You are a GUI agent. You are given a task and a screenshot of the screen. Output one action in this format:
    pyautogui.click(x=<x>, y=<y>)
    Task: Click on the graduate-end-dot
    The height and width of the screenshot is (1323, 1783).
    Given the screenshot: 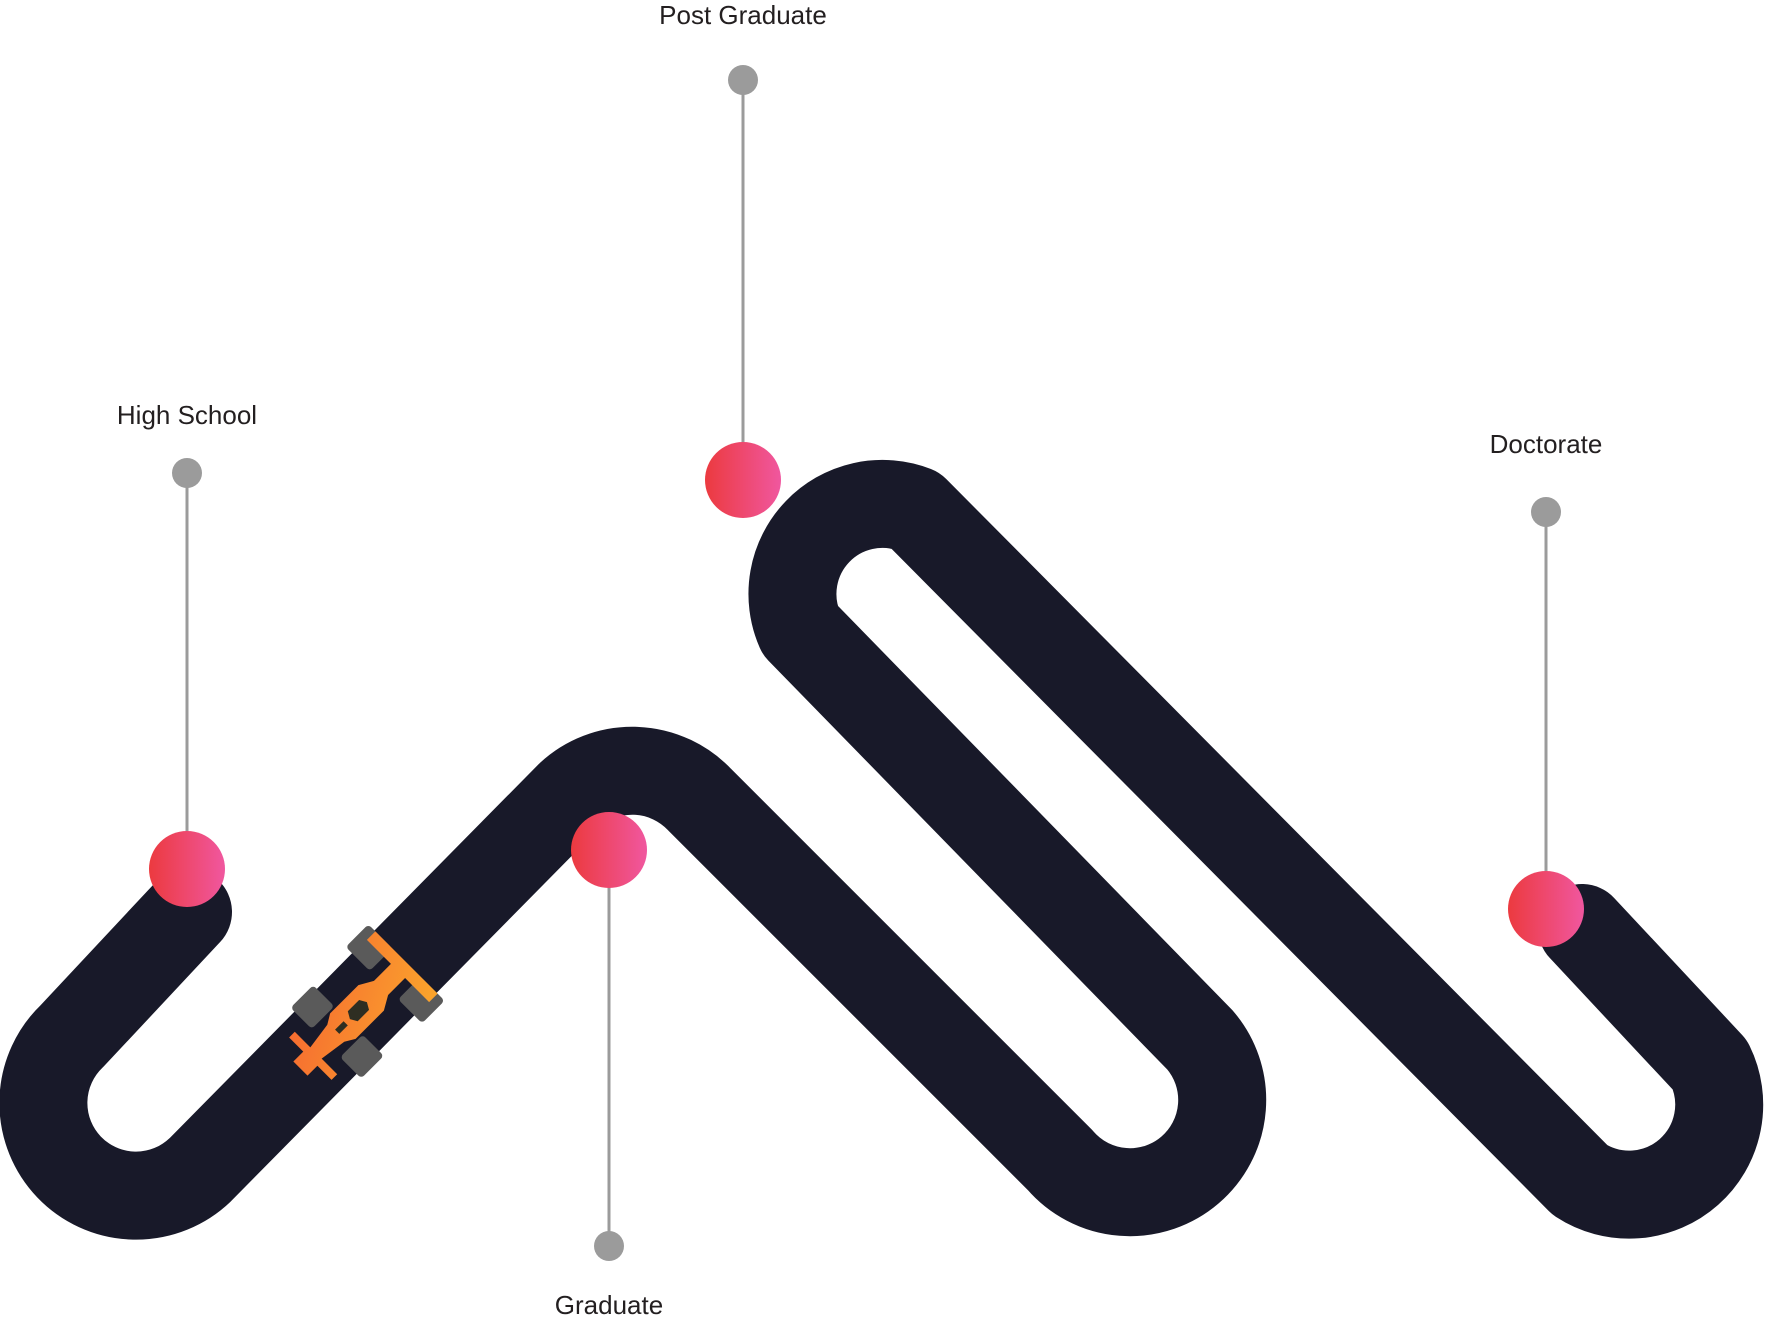 What is the action you would take?
    pyautogui.click(x=609, y=1246)
    